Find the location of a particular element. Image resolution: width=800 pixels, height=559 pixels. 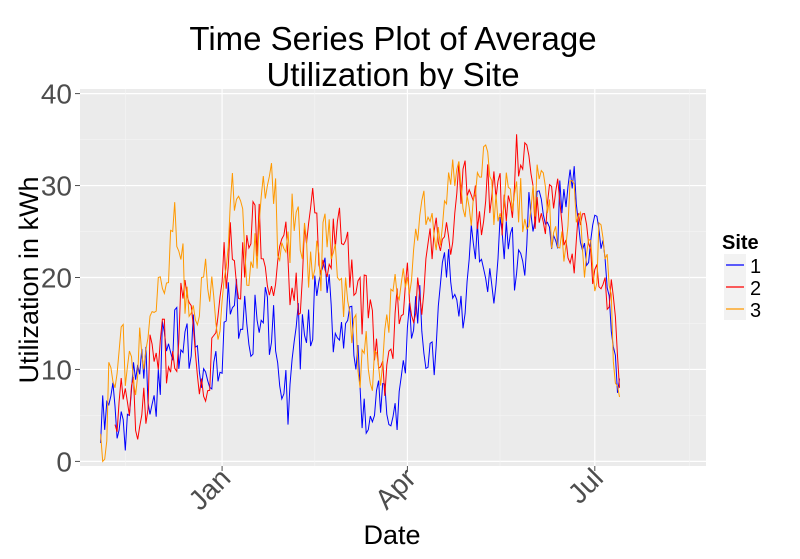

y-tick-label: 20 is located at coordinates (56, 278).